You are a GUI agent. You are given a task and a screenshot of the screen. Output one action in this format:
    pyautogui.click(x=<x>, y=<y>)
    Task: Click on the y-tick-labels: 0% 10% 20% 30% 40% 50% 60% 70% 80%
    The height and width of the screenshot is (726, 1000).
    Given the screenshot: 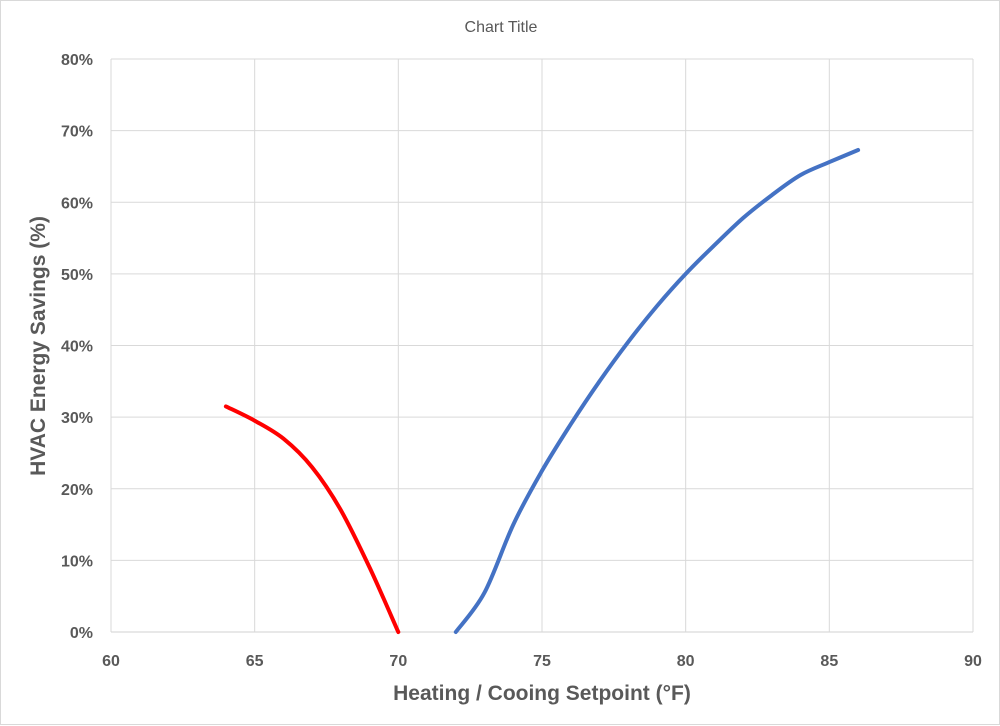 What is the action you would take?
    pyautogui.click(x=77, y=347)
    